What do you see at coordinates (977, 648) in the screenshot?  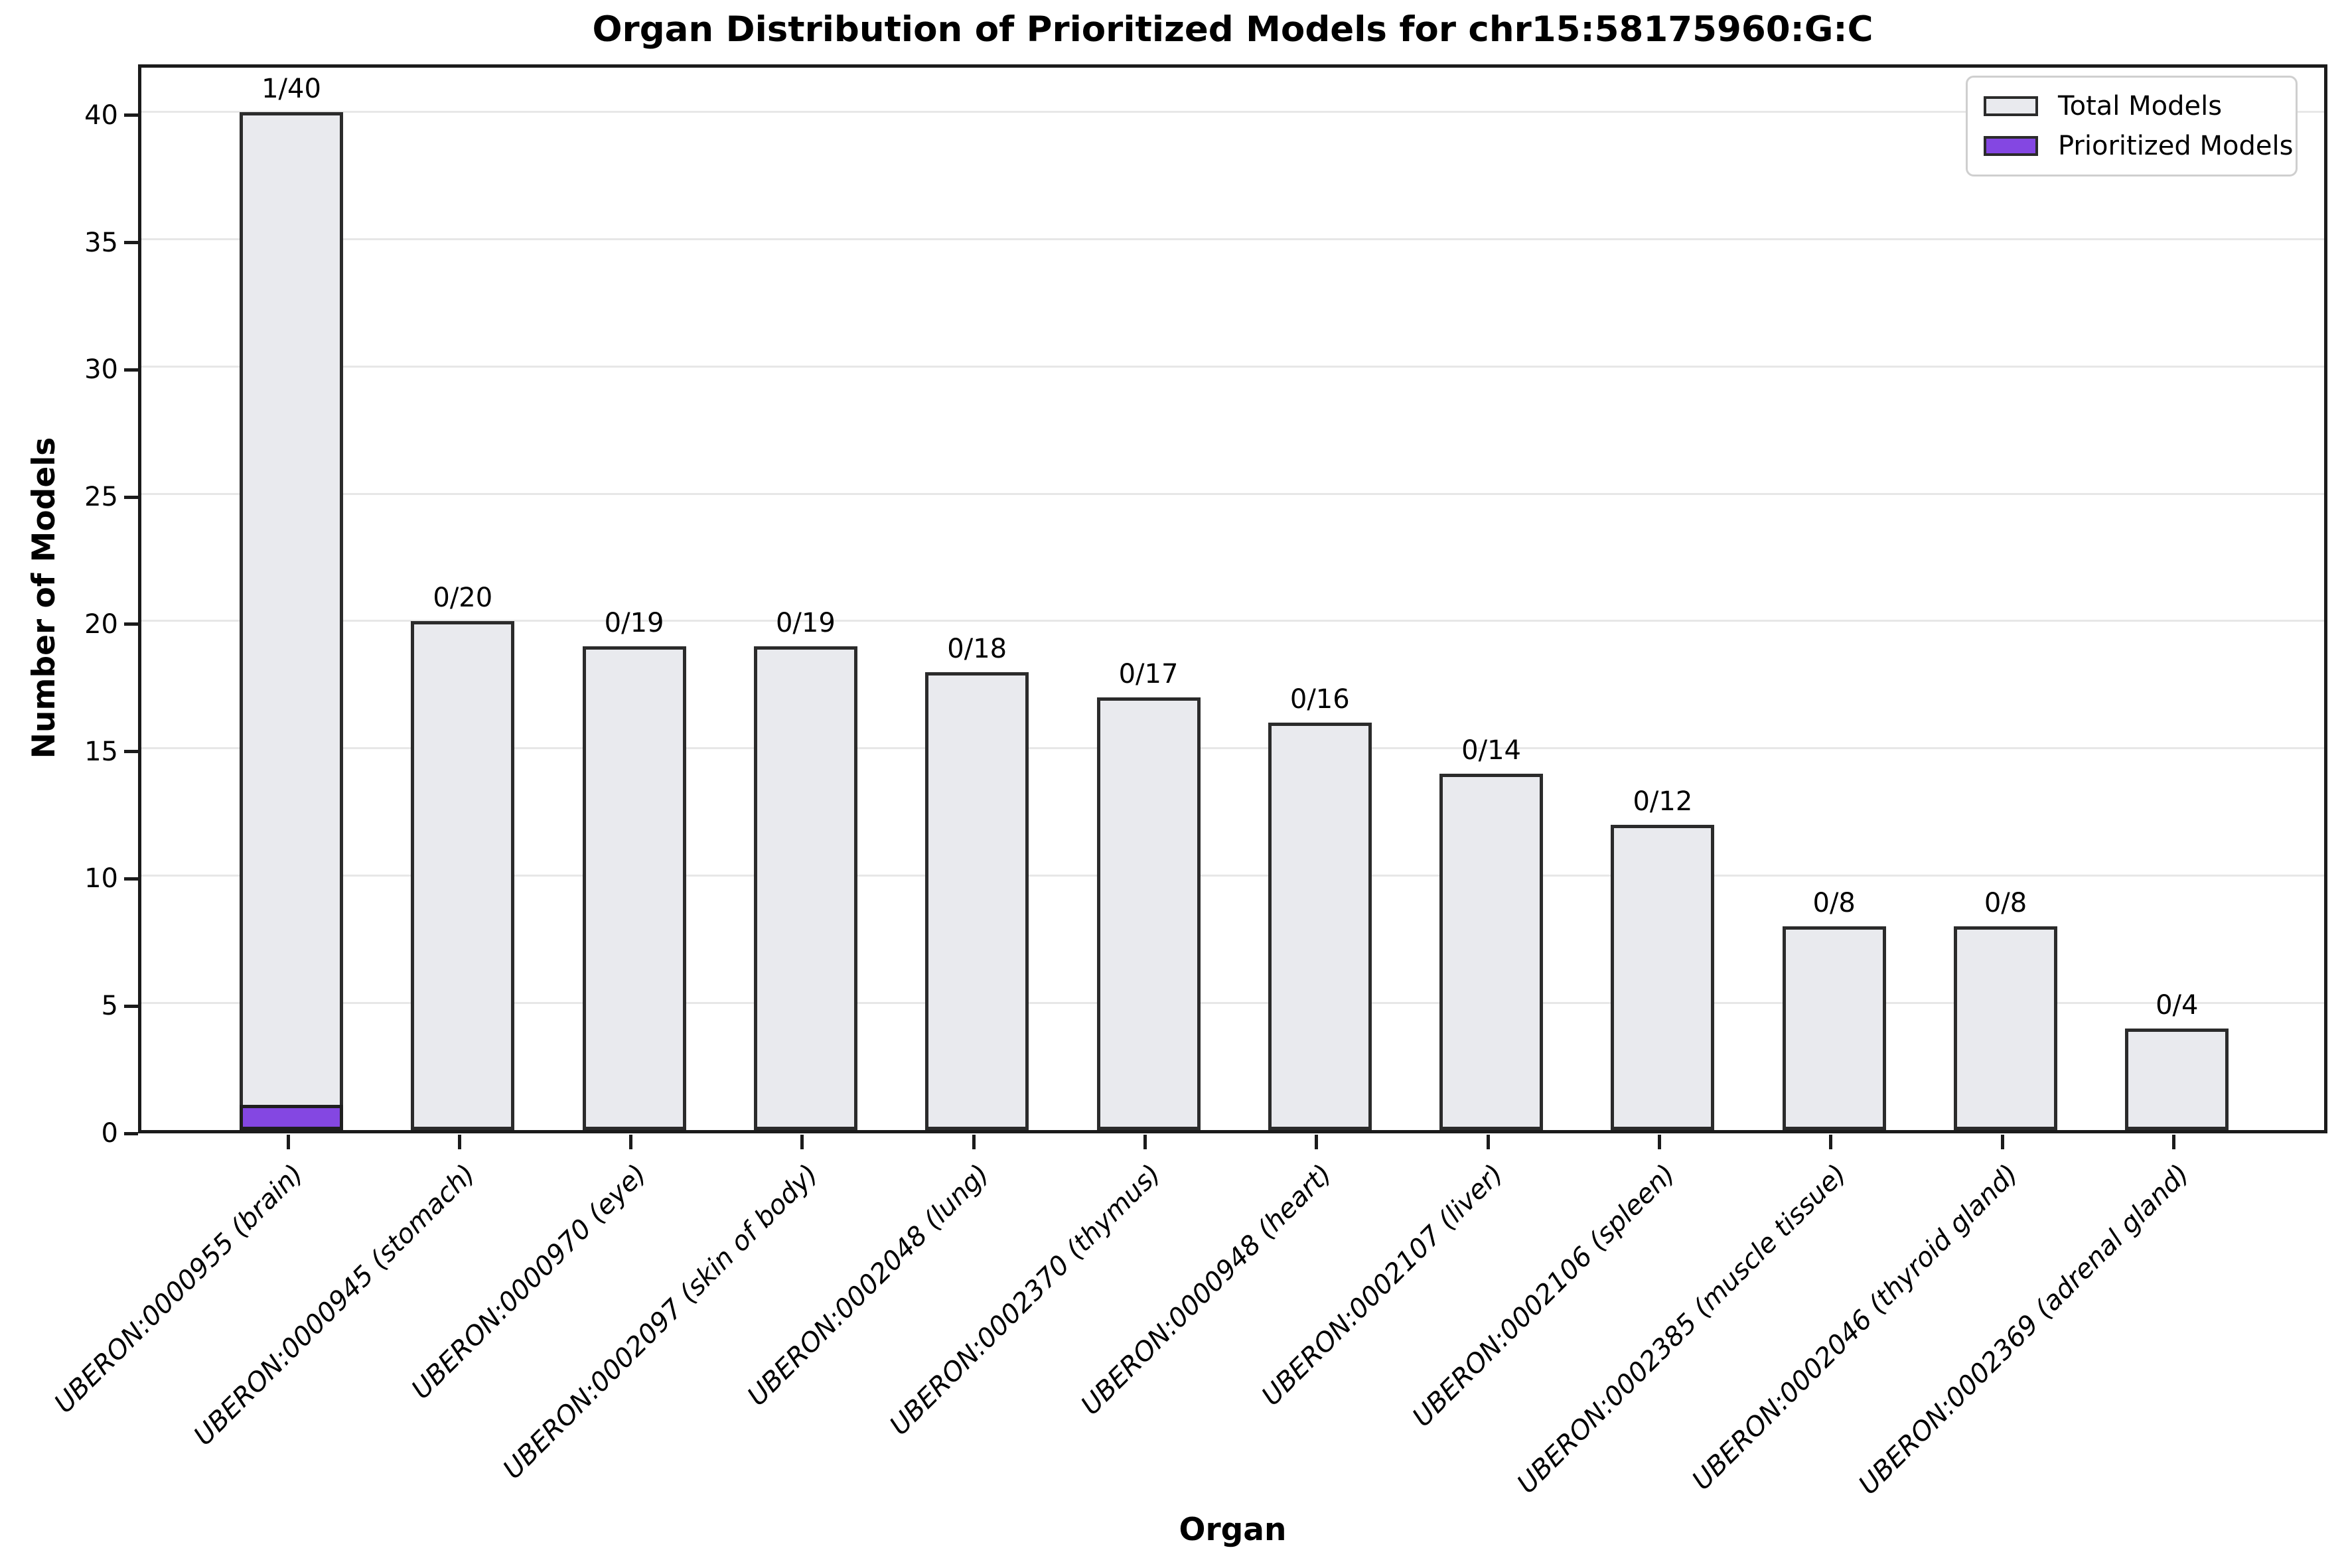 I see `bar-value-label: 0/18` at bounding box center [977, 648].